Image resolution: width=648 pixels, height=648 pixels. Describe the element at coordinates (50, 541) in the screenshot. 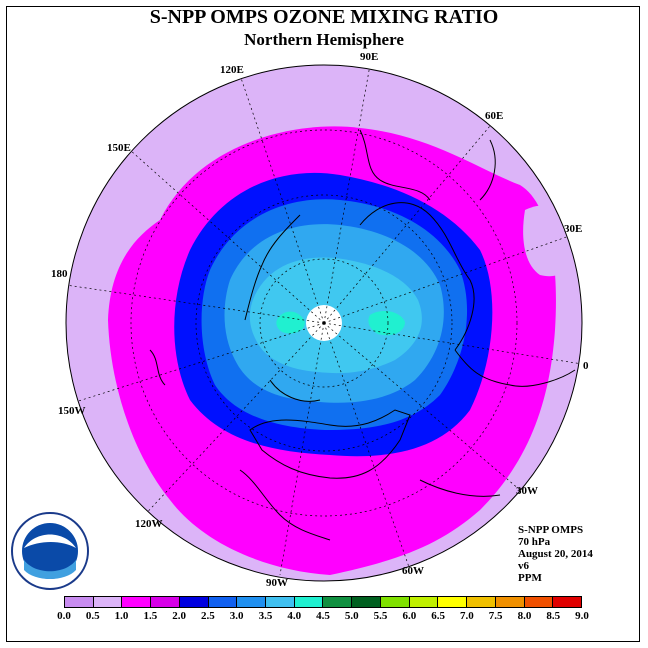

I see `noaa-bird-icon` at that location.